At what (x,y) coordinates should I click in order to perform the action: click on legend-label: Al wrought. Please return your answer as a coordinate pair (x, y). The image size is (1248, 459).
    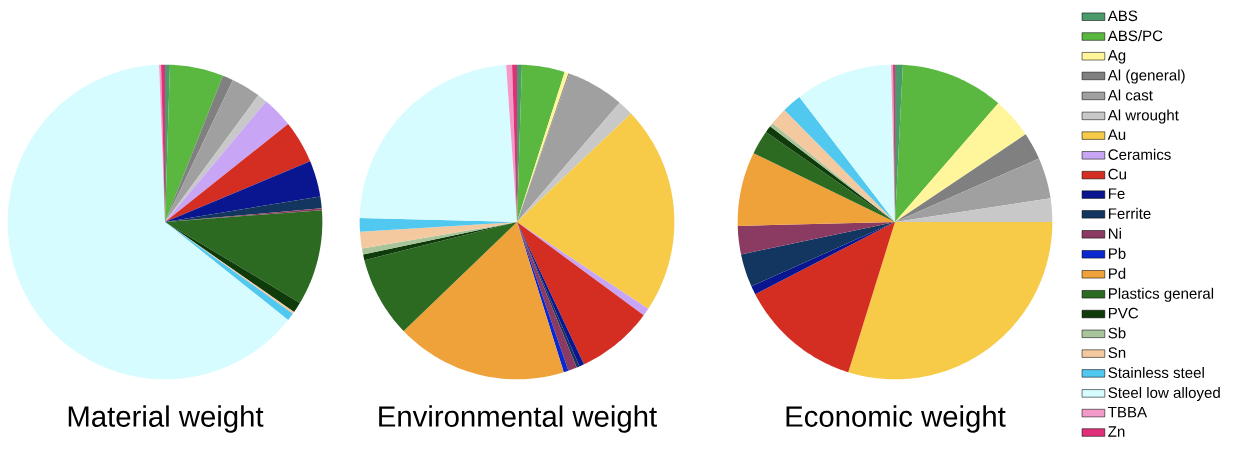
    Looking at the image, I should click on (1143, 116).